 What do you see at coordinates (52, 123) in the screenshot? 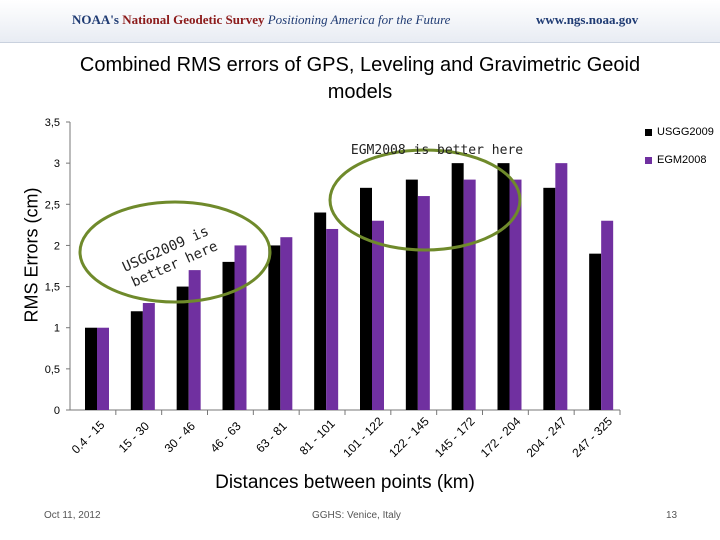
I see `y-tick-label: 3,5` at bounding box center [52, 123].